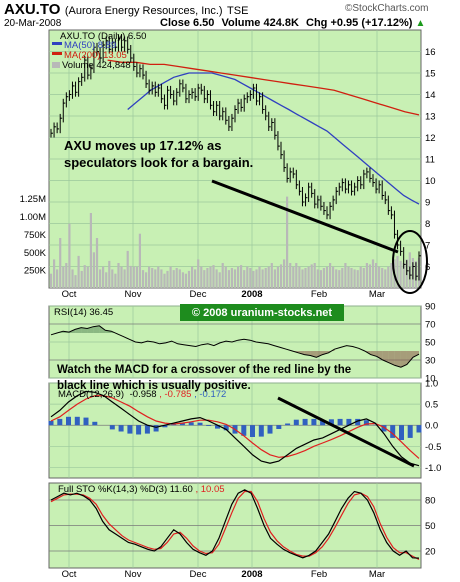 The width and height of the screenshot is (460, 582). I want to click on volume-tick-label: 750K, so click(35, 235).